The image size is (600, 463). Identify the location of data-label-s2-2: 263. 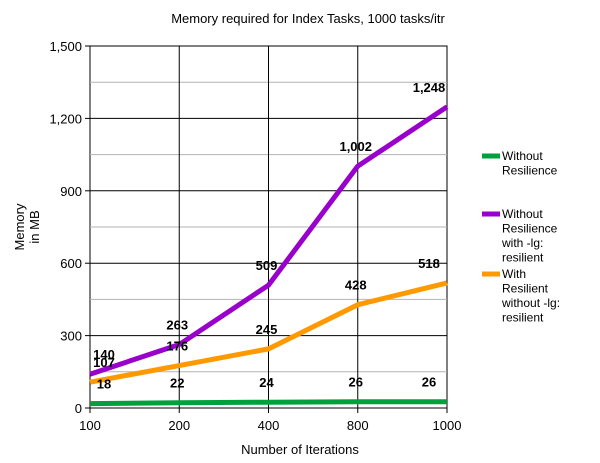
(177, 325).